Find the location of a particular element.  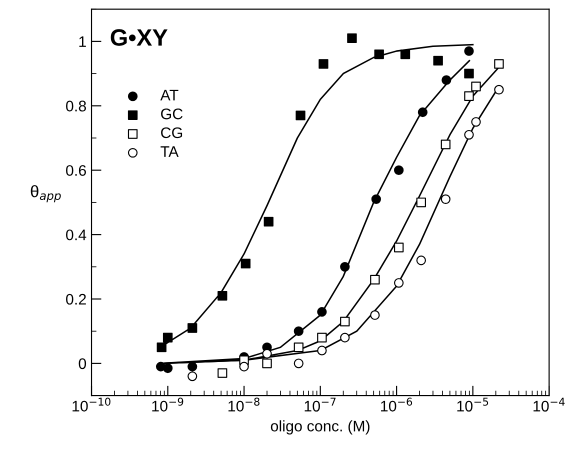

y-tick-label: 0 is located at coordinates (82, 364).